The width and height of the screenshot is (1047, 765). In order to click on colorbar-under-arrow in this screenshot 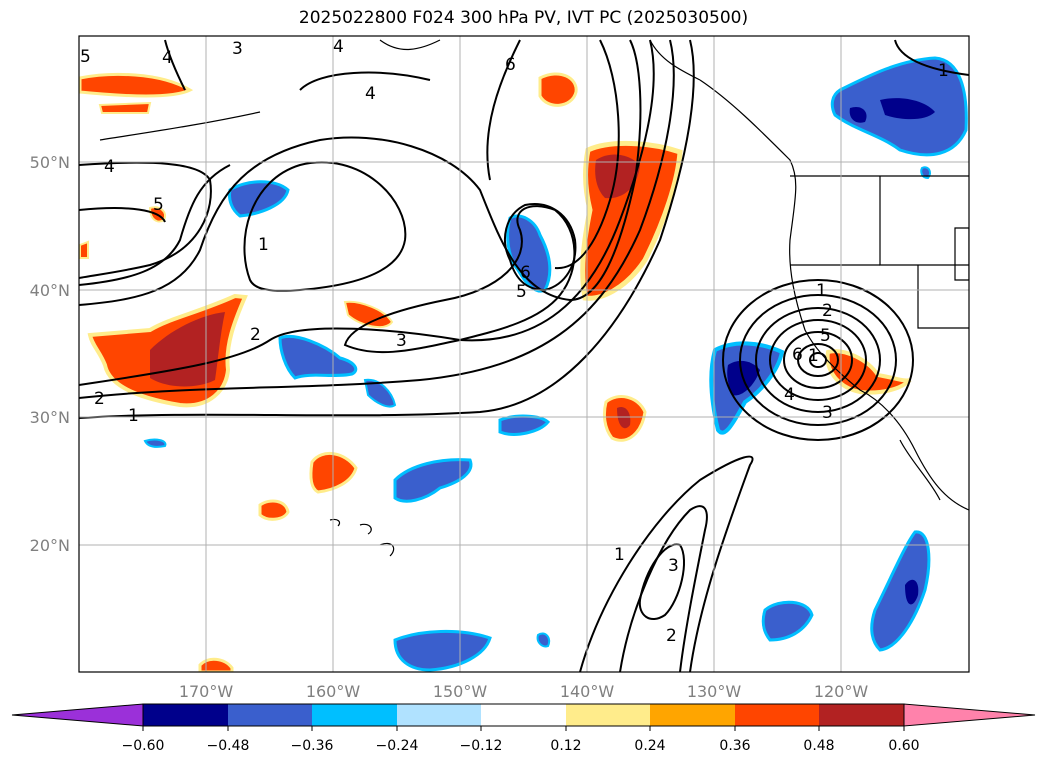, I will do `click(77, 715)`.